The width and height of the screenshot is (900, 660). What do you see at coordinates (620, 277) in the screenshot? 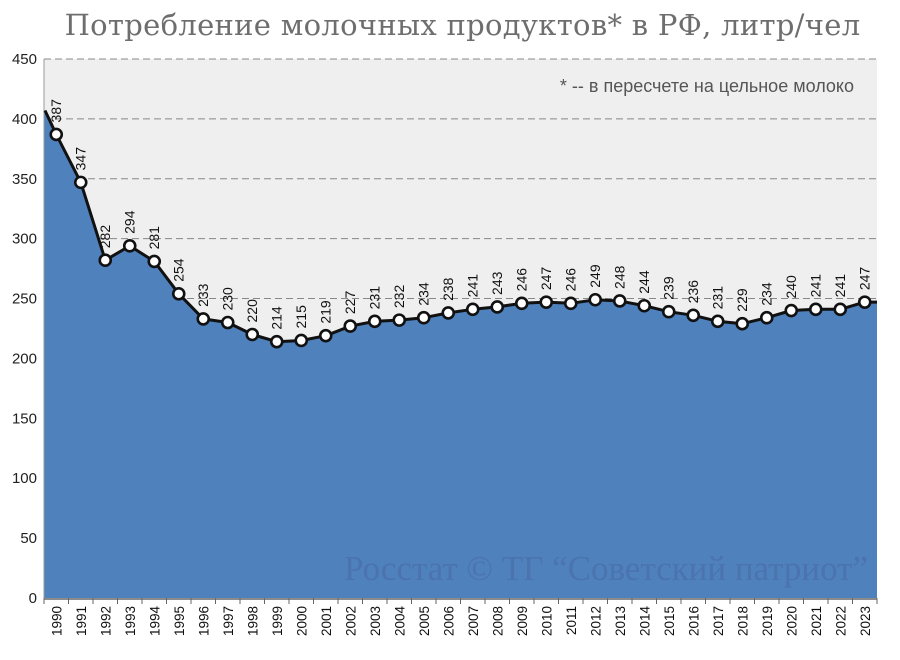
I see `data-label: 248` at bounding box center [620, 277].